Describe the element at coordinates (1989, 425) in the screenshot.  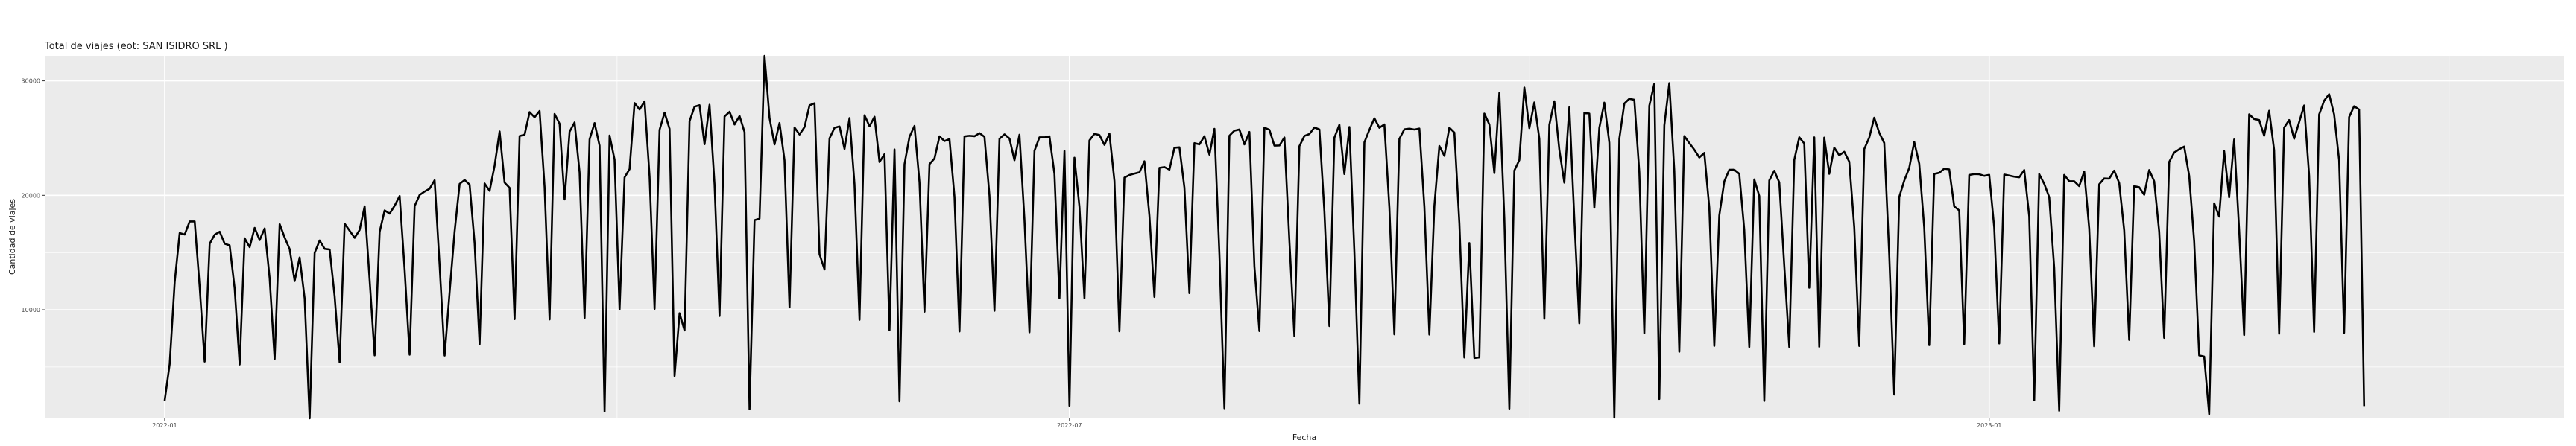
I see `x-tick-label: 2023-01` at that location.